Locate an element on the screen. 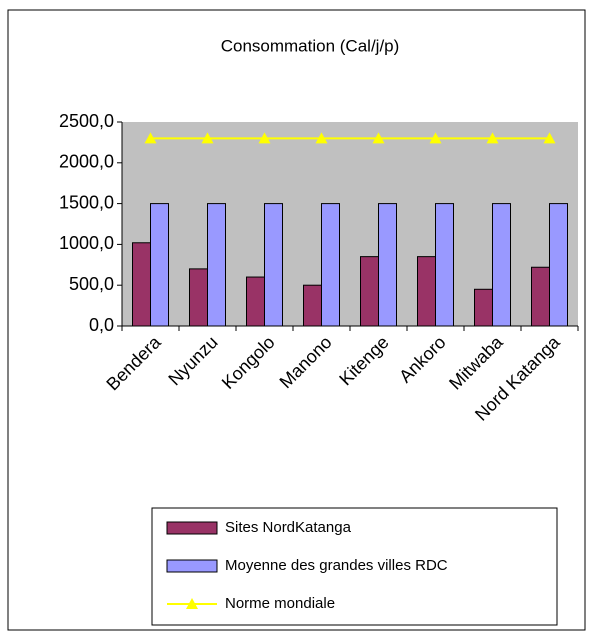 The width and height of the screenshot is (593, 631). legend-marker is located at coordinates (192, 603).